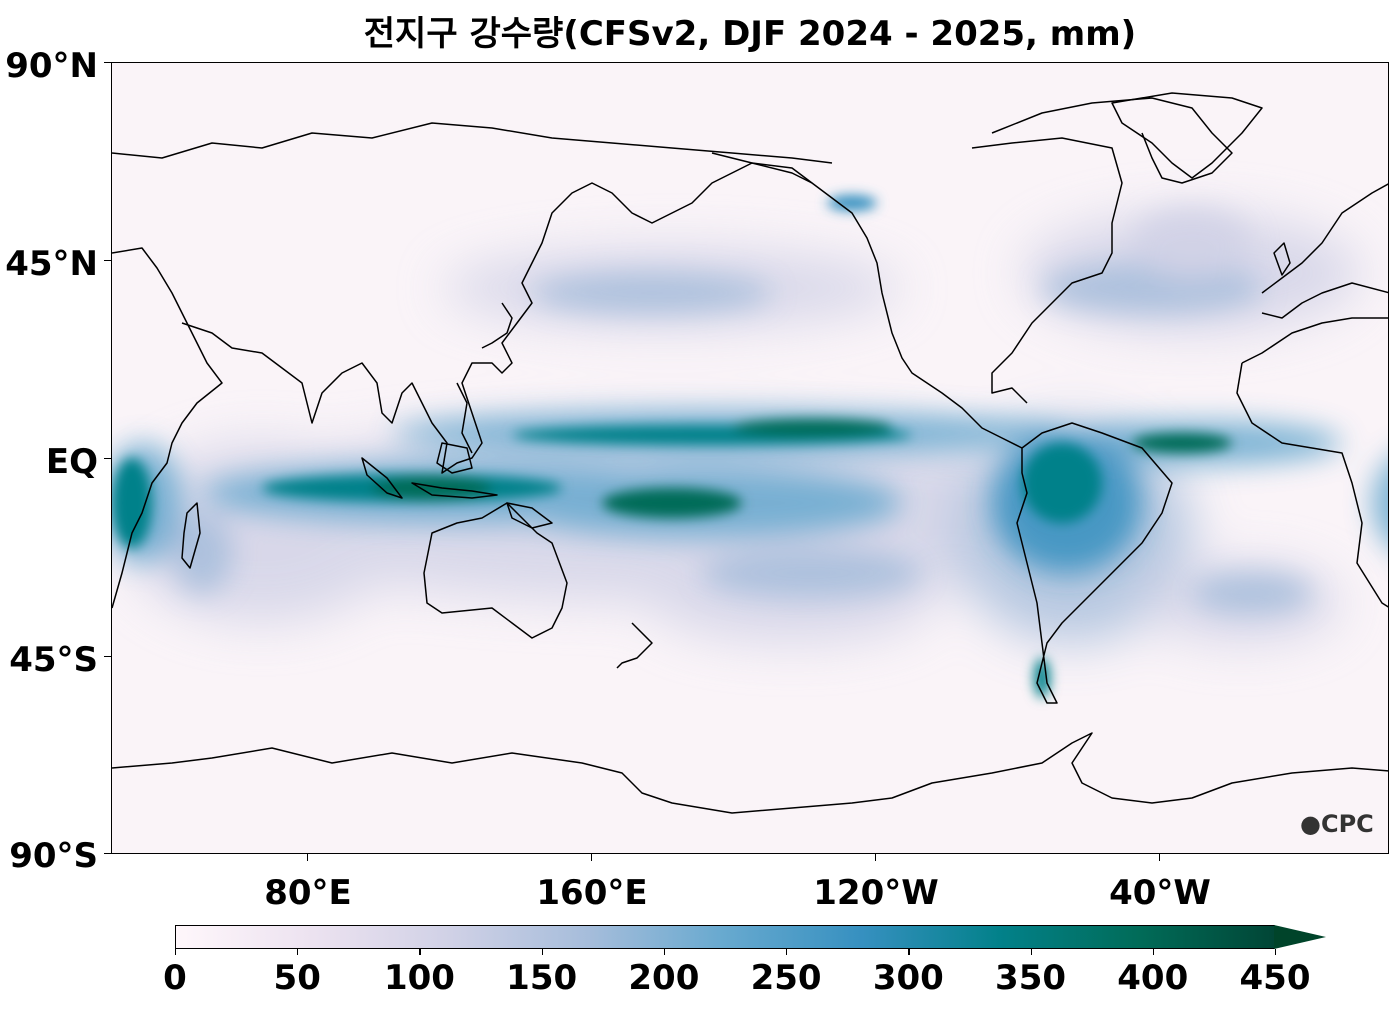 The image size is (1400, 1009). Describe the element at coordinates (297, 978) in the screenshot. I see `colorbar-tick-label: 50` at that location.